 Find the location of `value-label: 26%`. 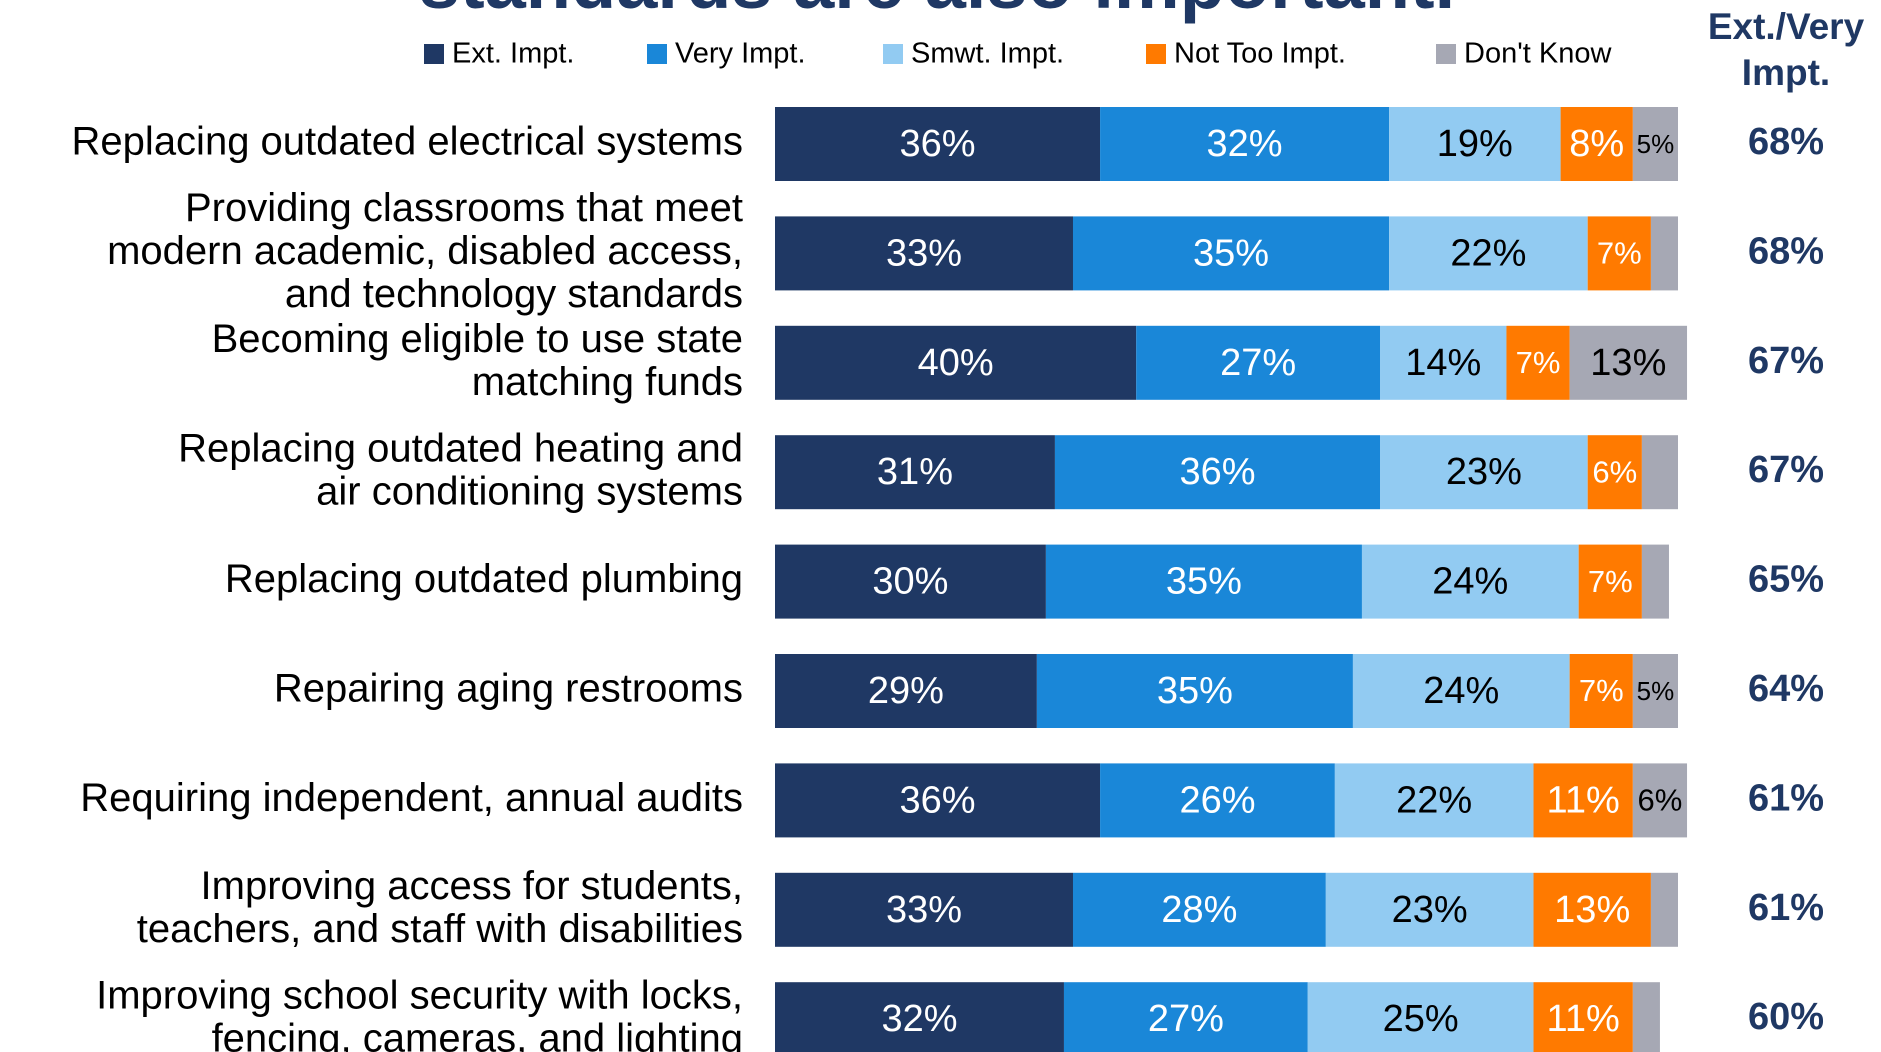

value-label: 26% is located at coordinates (1217, 800).